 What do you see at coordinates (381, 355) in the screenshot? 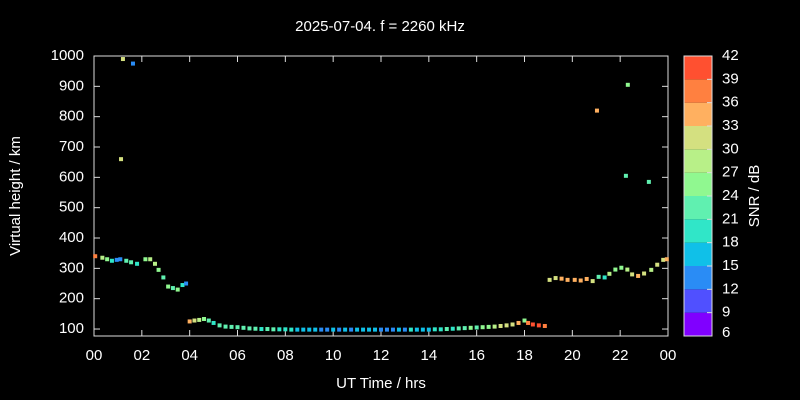
I see `x-tick-label: 12` at bounding box center [381, 355].